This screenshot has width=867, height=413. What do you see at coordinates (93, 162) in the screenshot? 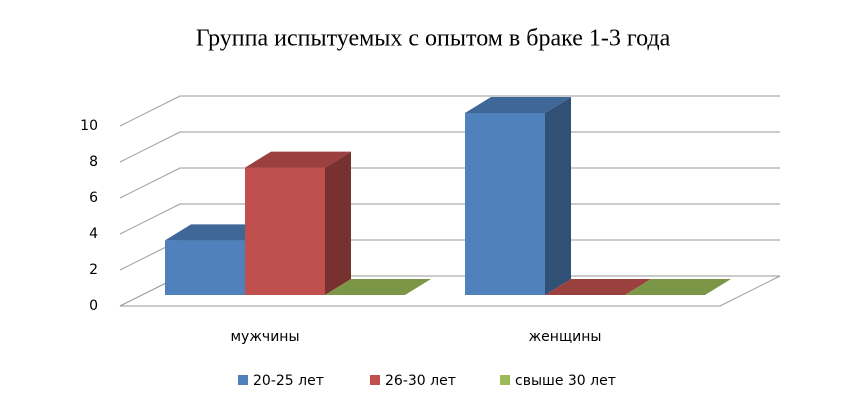
I see `y-tick-label: 8` at bounding box center [93, 162].